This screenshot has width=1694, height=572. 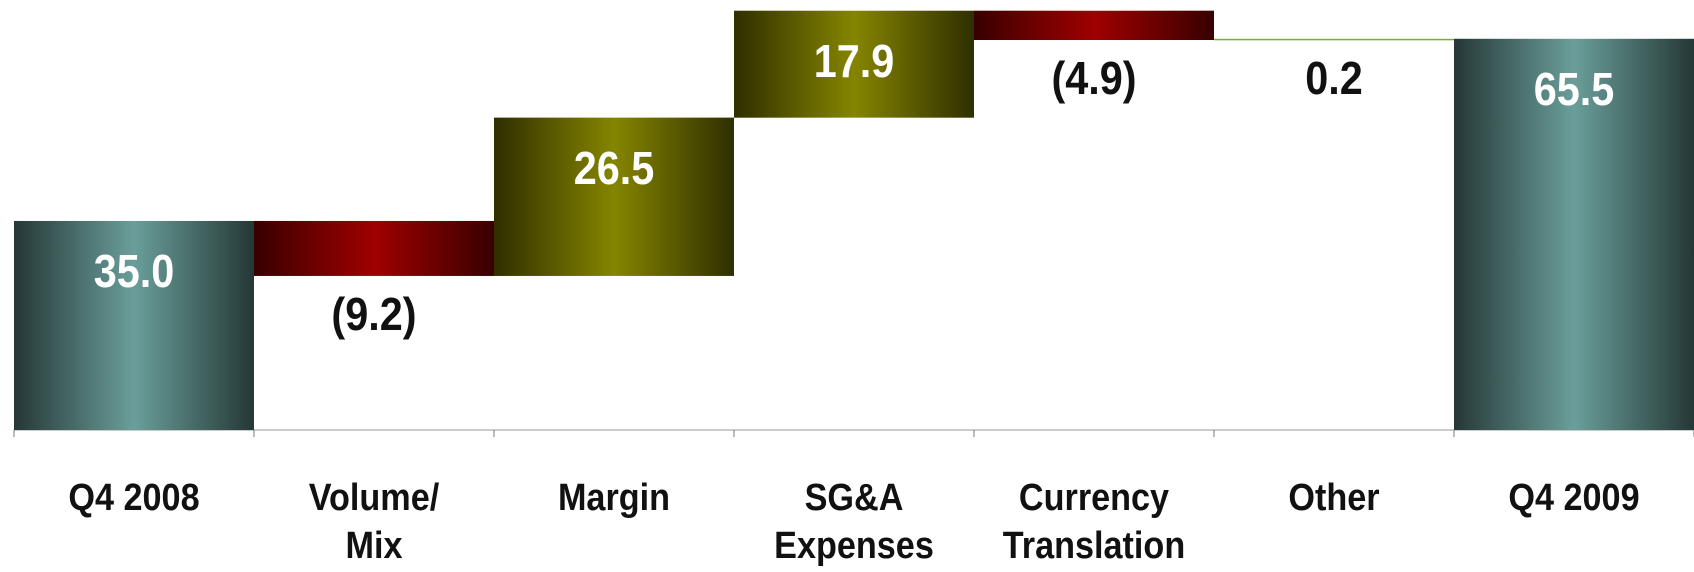 What do you see at coordinates (134, 498) in the screenshot?
I see `x-tick-label: Q4 2008` at bounding box center [134, 498].